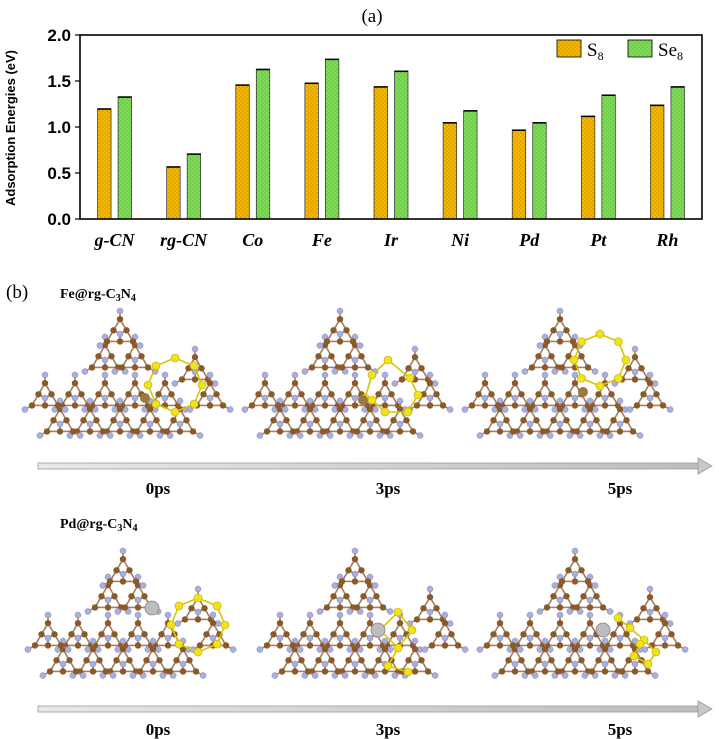  Describe the element at coordinates (362, 613) in the screenshot. I see `snapshot-pd-3ps` at that location.